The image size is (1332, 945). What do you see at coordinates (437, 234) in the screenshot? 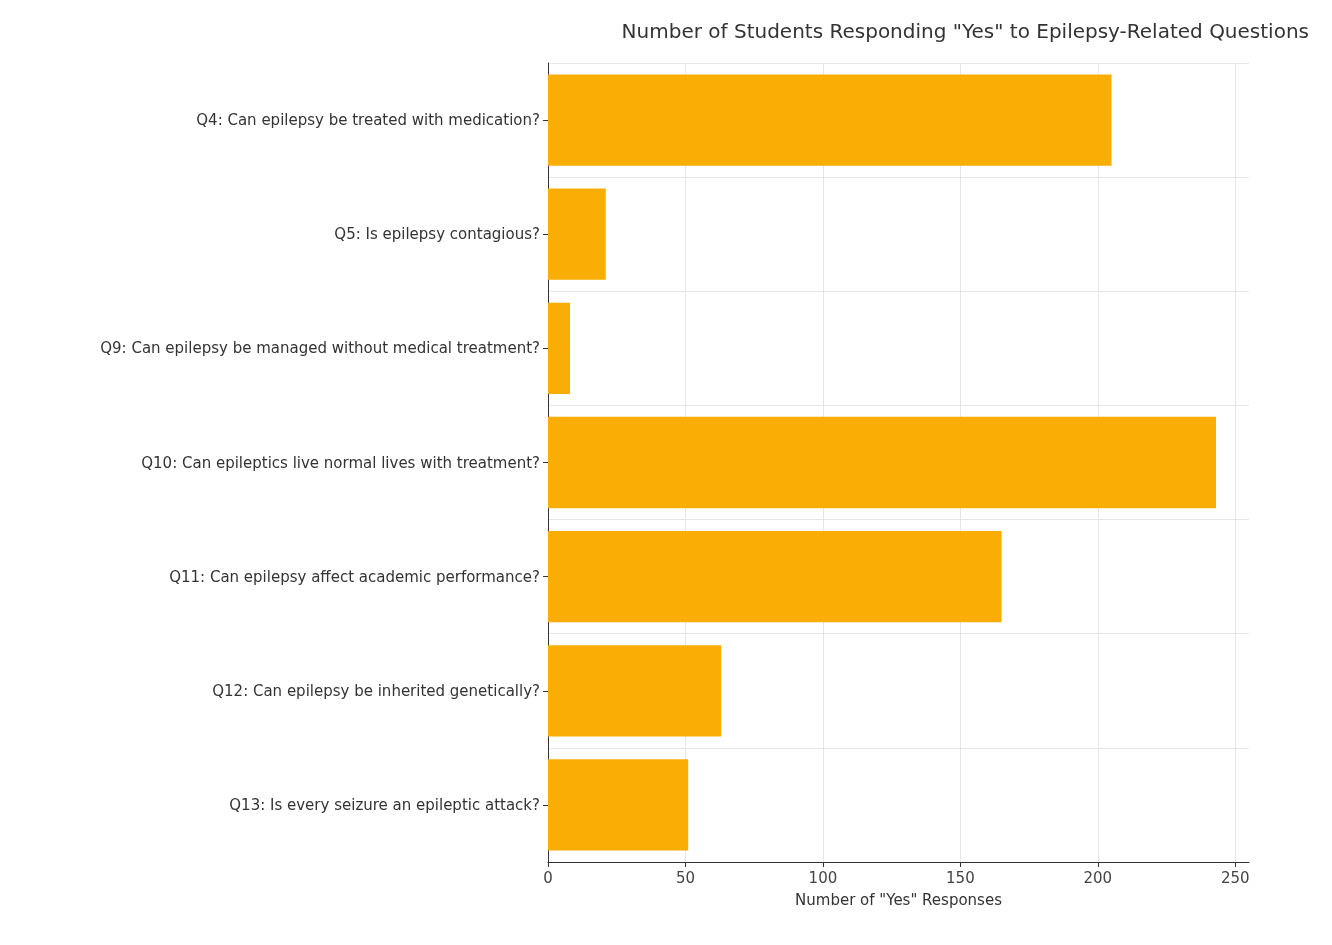
I see `y-tick-label: Q5: Is epilepsy contagious?` at bounding box center [437, 234].